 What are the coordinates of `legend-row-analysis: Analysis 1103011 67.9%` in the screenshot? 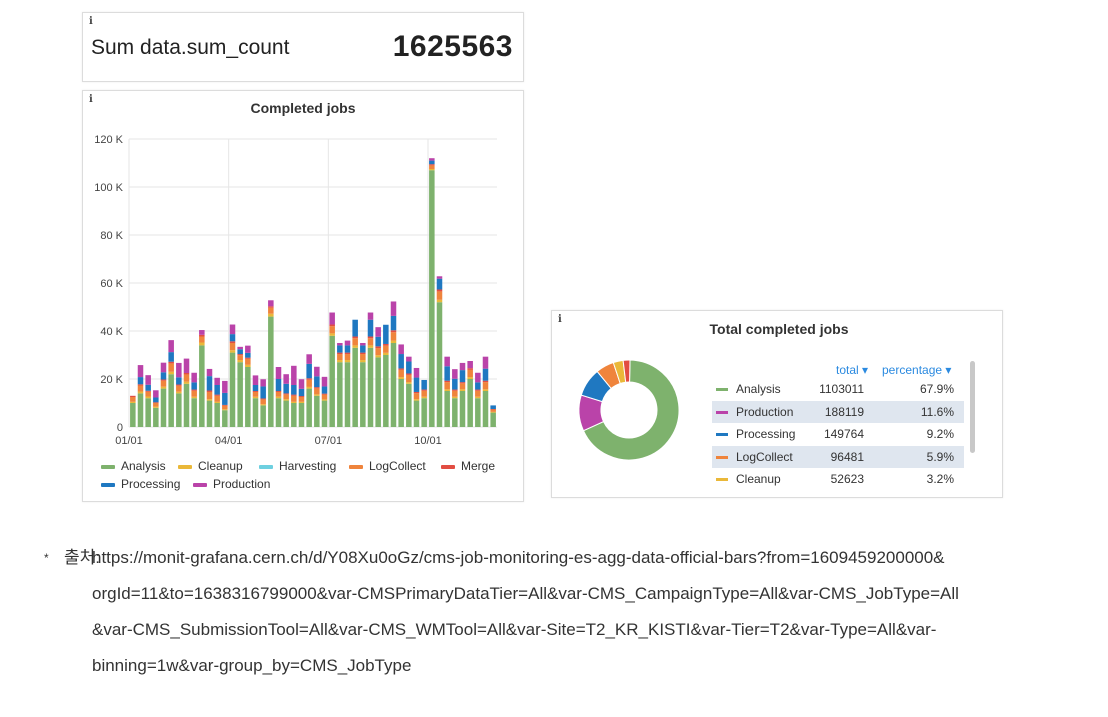 It's located at (838, 389).